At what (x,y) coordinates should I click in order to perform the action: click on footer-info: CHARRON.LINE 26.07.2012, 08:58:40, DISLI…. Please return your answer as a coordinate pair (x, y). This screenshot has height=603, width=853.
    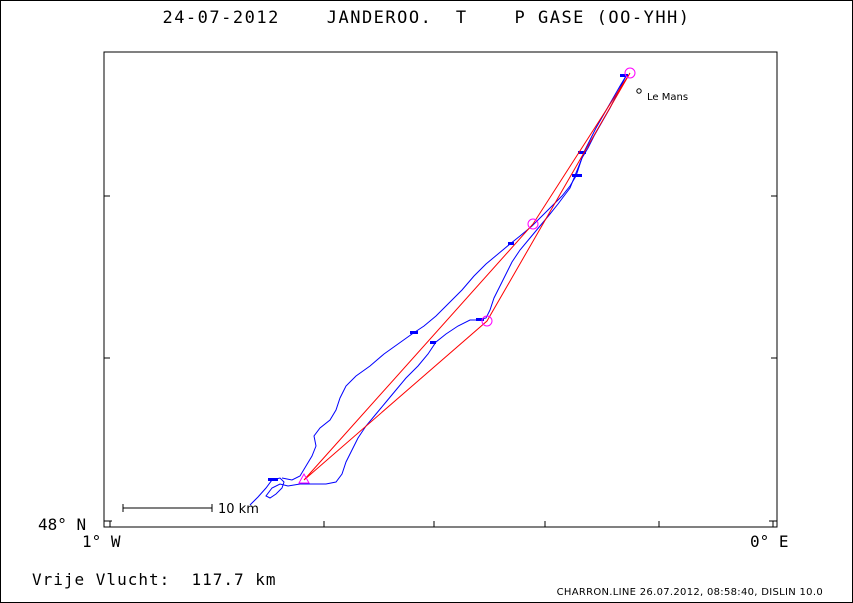
    Looking at the image, I should click on (689, 592).